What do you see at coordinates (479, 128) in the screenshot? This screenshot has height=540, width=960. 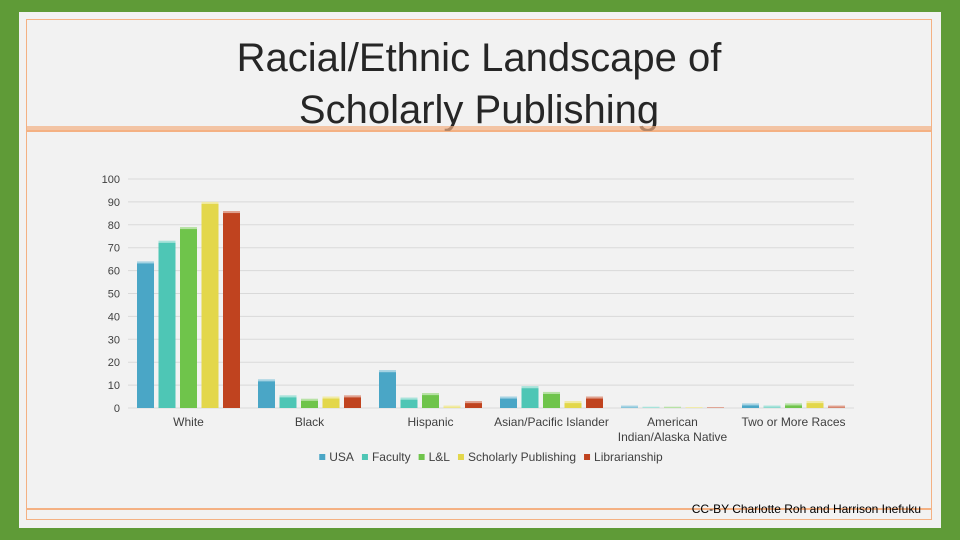 I see `title-separator` at bounding box center [479, 128].